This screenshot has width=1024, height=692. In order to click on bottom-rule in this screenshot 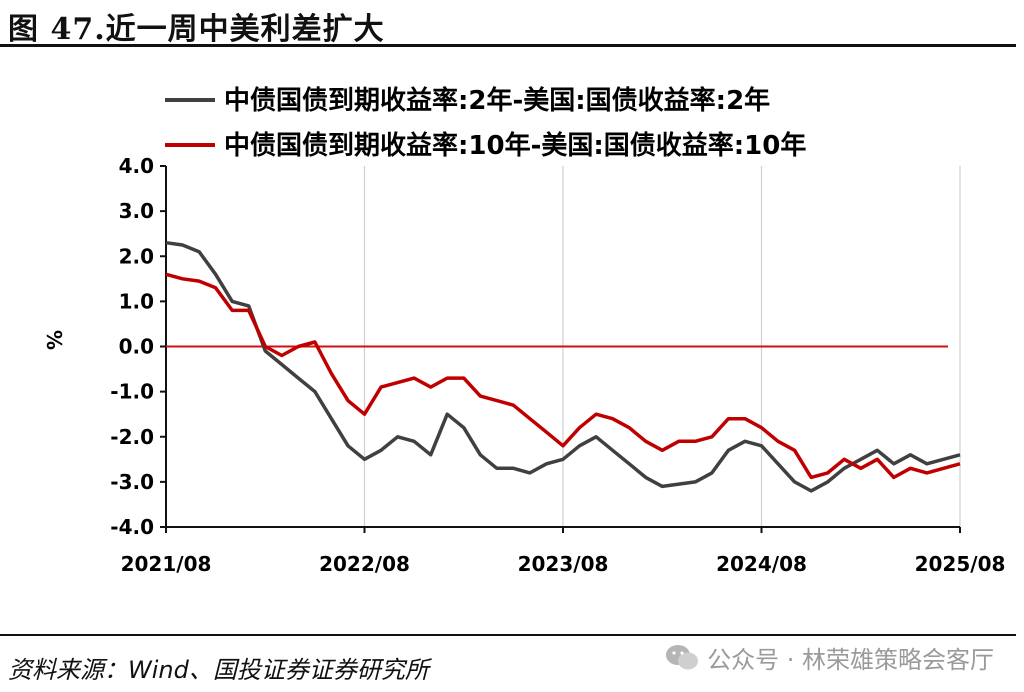, I will do `click(508, 635)`.